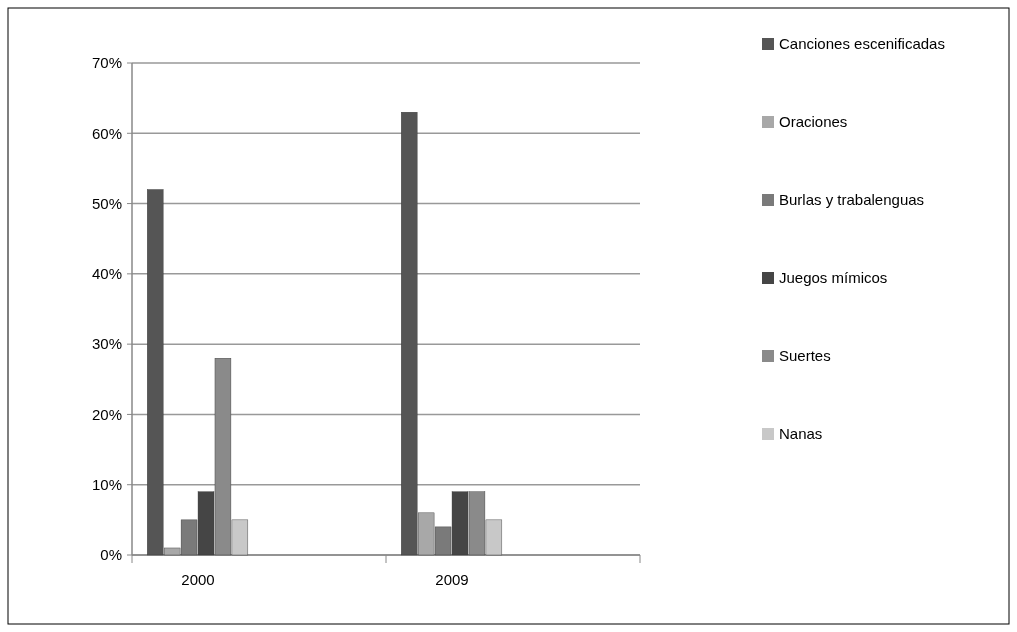  I want to click on y-tick-label: 50%, so click(106, 203).